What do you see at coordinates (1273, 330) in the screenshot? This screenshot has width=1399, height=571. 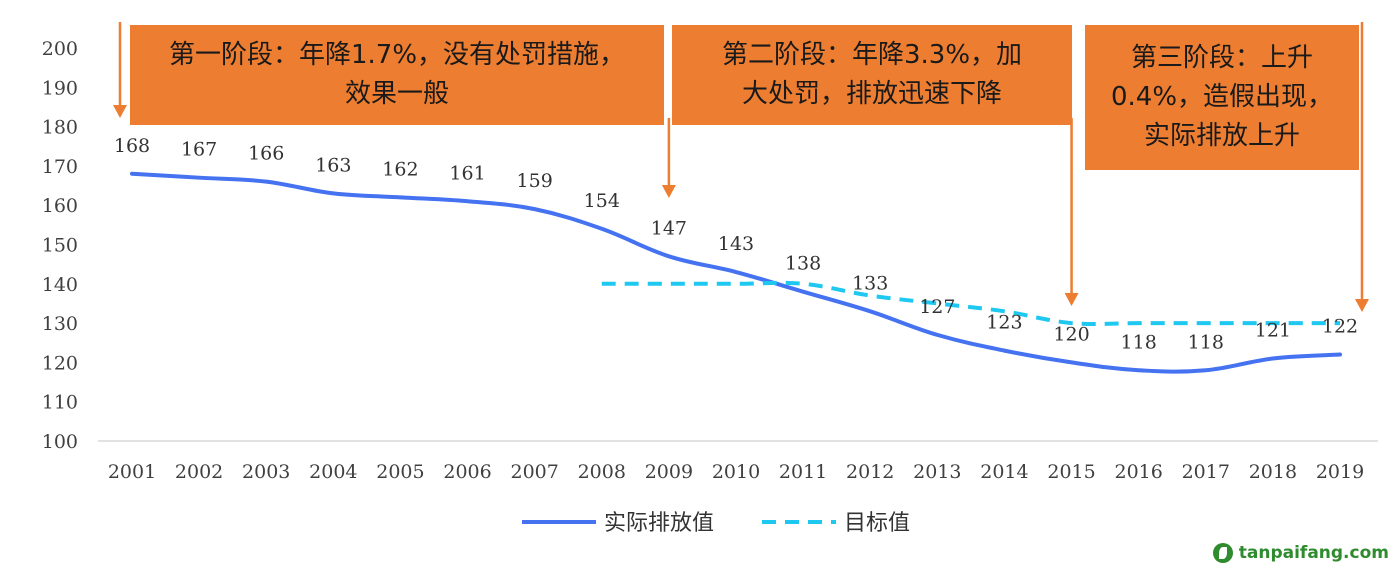 I see `data-label: 121` at bounding box center [1273, 330].